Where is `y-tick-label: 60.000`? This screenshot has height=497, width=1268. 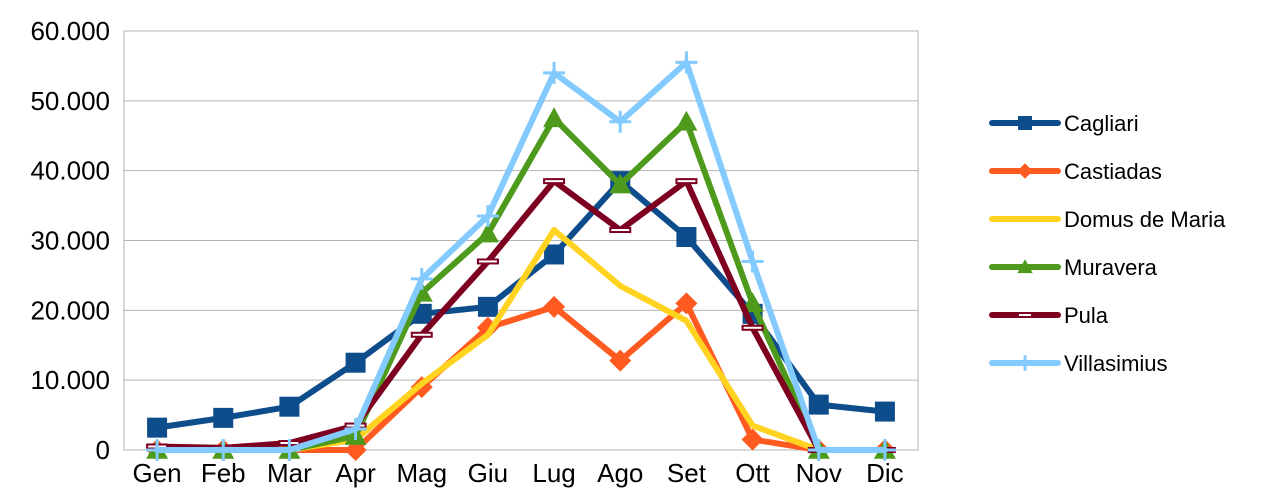 y-tick-label: 60.000 is located at coordinates (70, 31).